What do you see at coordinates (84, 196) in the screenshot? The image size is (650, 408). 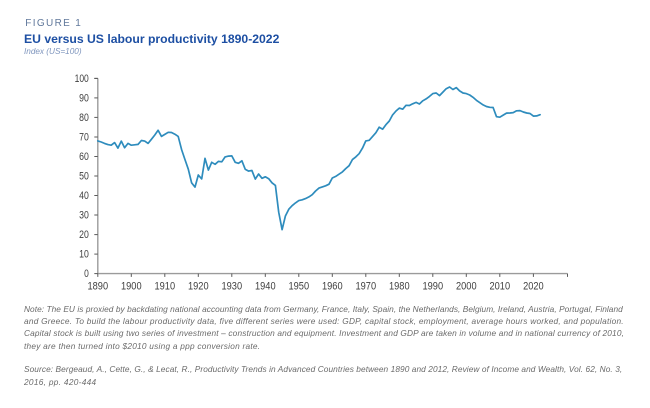 I see `svg-text: 40` at bounding box center [84, 196].